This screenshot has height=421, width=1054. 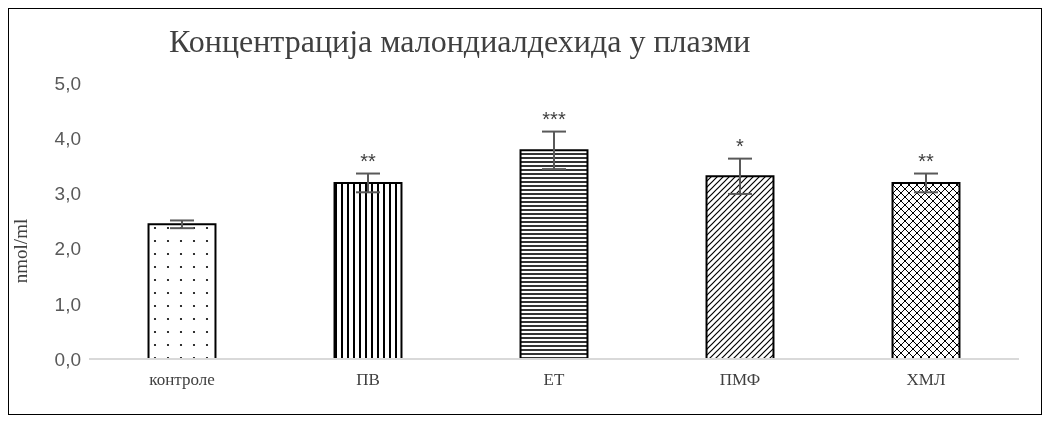 I want to click on x-tick-label: ЕТ, so click(x=554, y=380).